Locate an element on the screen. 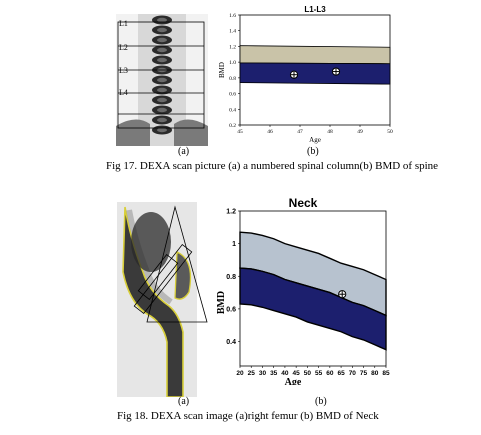 This screenshot has width=481, height=435. x-tick-label-5: 45 is located at coordinates (297, 373).